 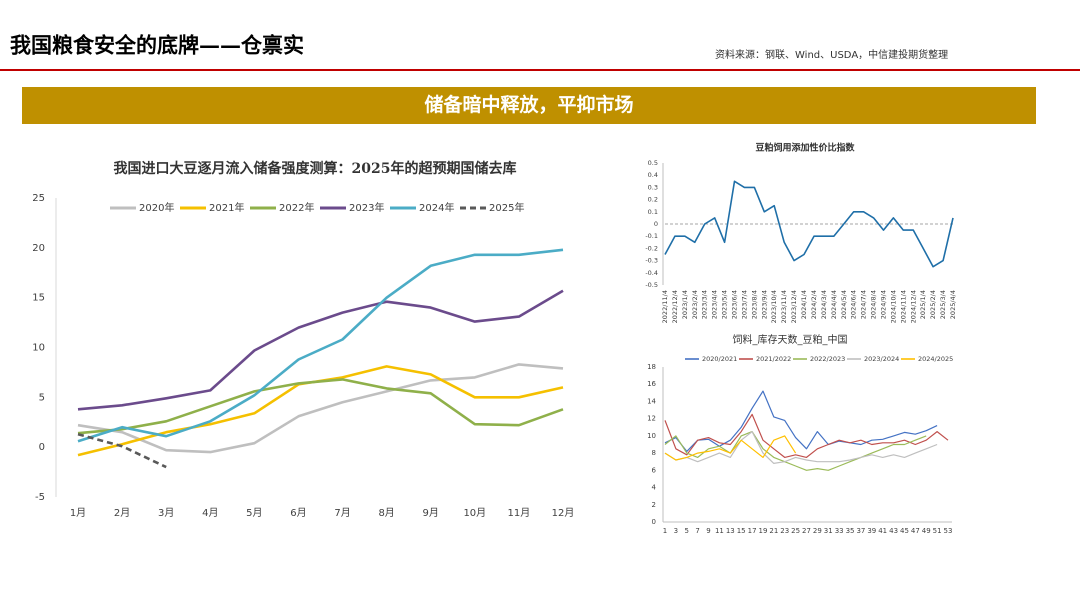 I want to click on banner, so click(x=529, y=105).